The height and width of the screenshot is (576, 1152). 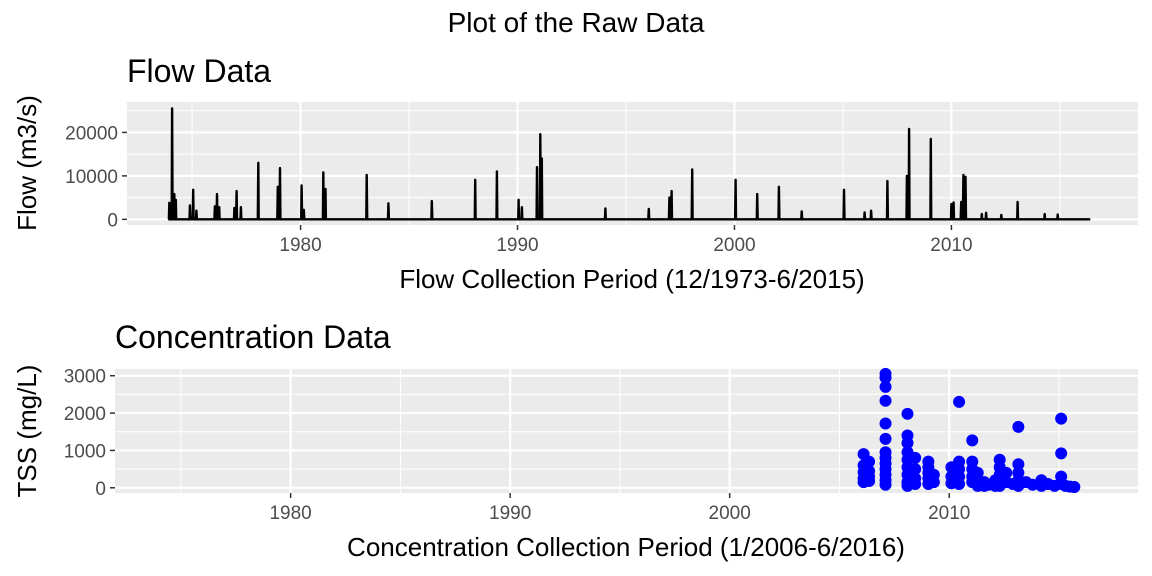 I want to click on concentration-series, so click(x=969, y=430).